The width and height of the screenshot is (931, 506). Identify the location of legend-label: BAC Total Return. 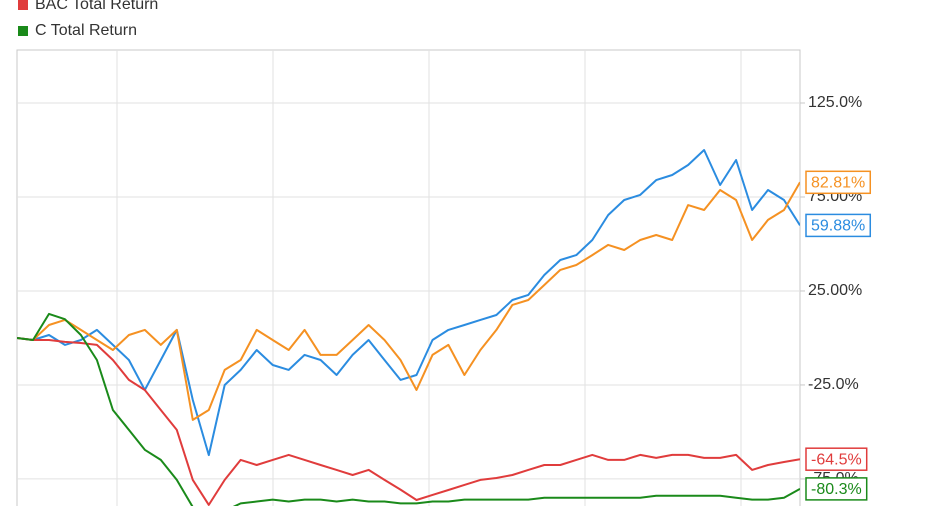
(96, 6).